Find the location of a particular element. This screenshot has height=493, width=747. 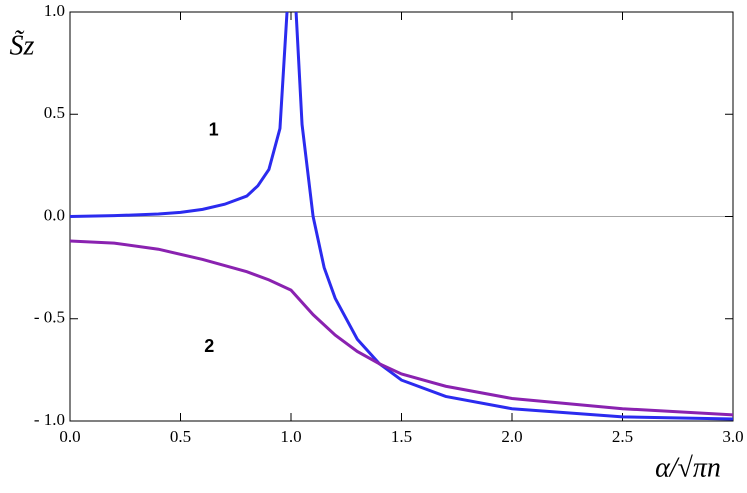

y-axis-label: S̃z is located at coordinates (22, 45).